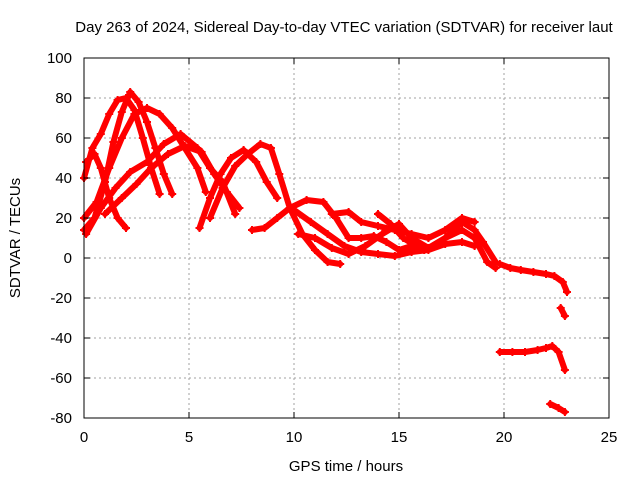 This screenshot has height=480, width=640. Describe the element at coordinates (61, 378) in the screenshot. I see `y-tick-label: -60` at that location.